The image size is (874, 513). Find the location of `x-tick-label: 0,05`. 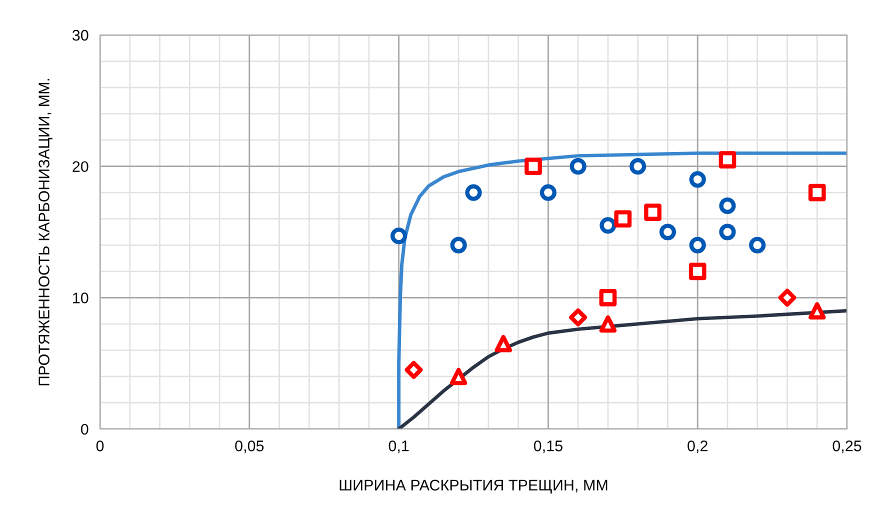

x-tick-label: 0,05 is located at coordinates (249, 447).